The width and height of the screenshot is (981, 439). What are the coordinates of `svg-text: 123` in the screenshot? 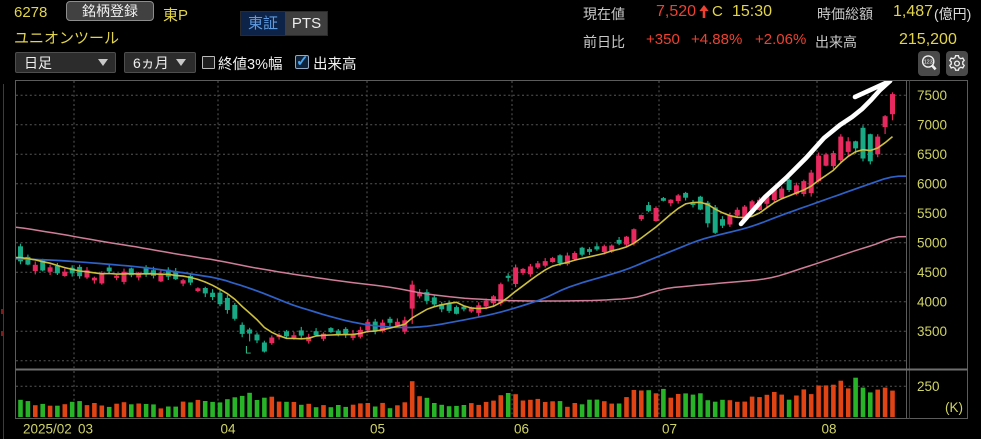 It's located at (928, 63).